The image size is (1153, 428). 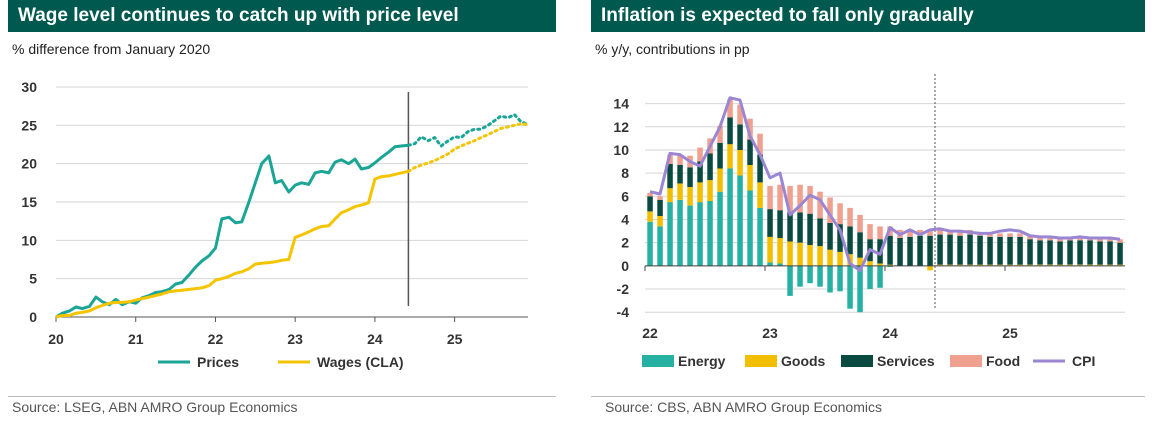 I want to click on wages-series-line, so click(x=232, y=244).